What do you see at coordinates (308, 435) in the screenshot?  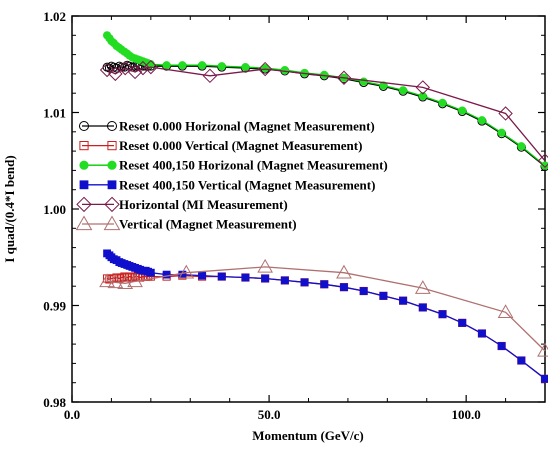 I see `x-axis-title: Momentum (GeV/c)` at bounding box center [308, 435].